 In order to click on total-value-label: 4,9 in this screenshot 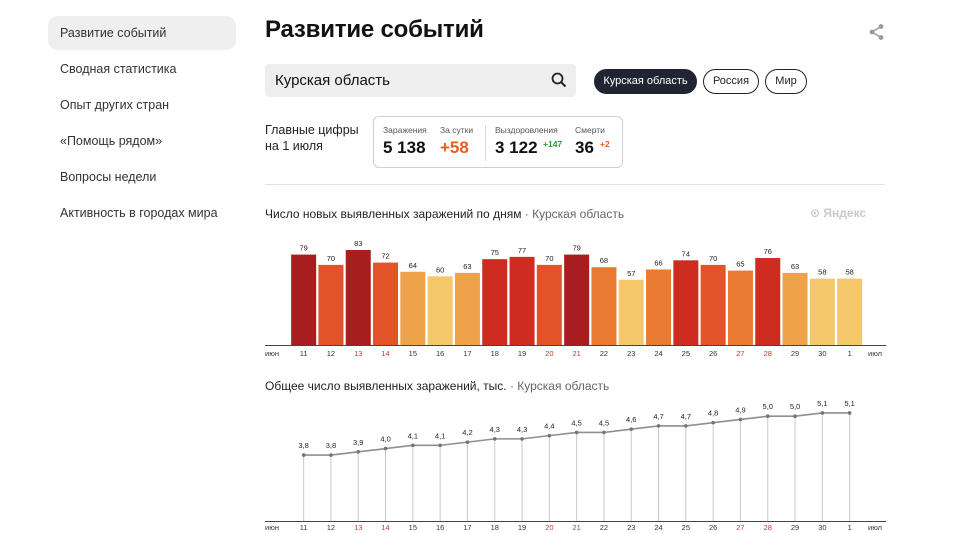, I will do `click(740, 409)`.